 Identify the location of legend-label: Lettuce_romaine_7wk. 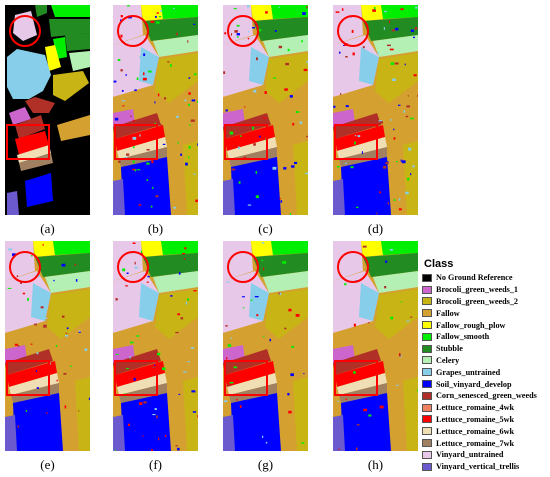
(475, 443).